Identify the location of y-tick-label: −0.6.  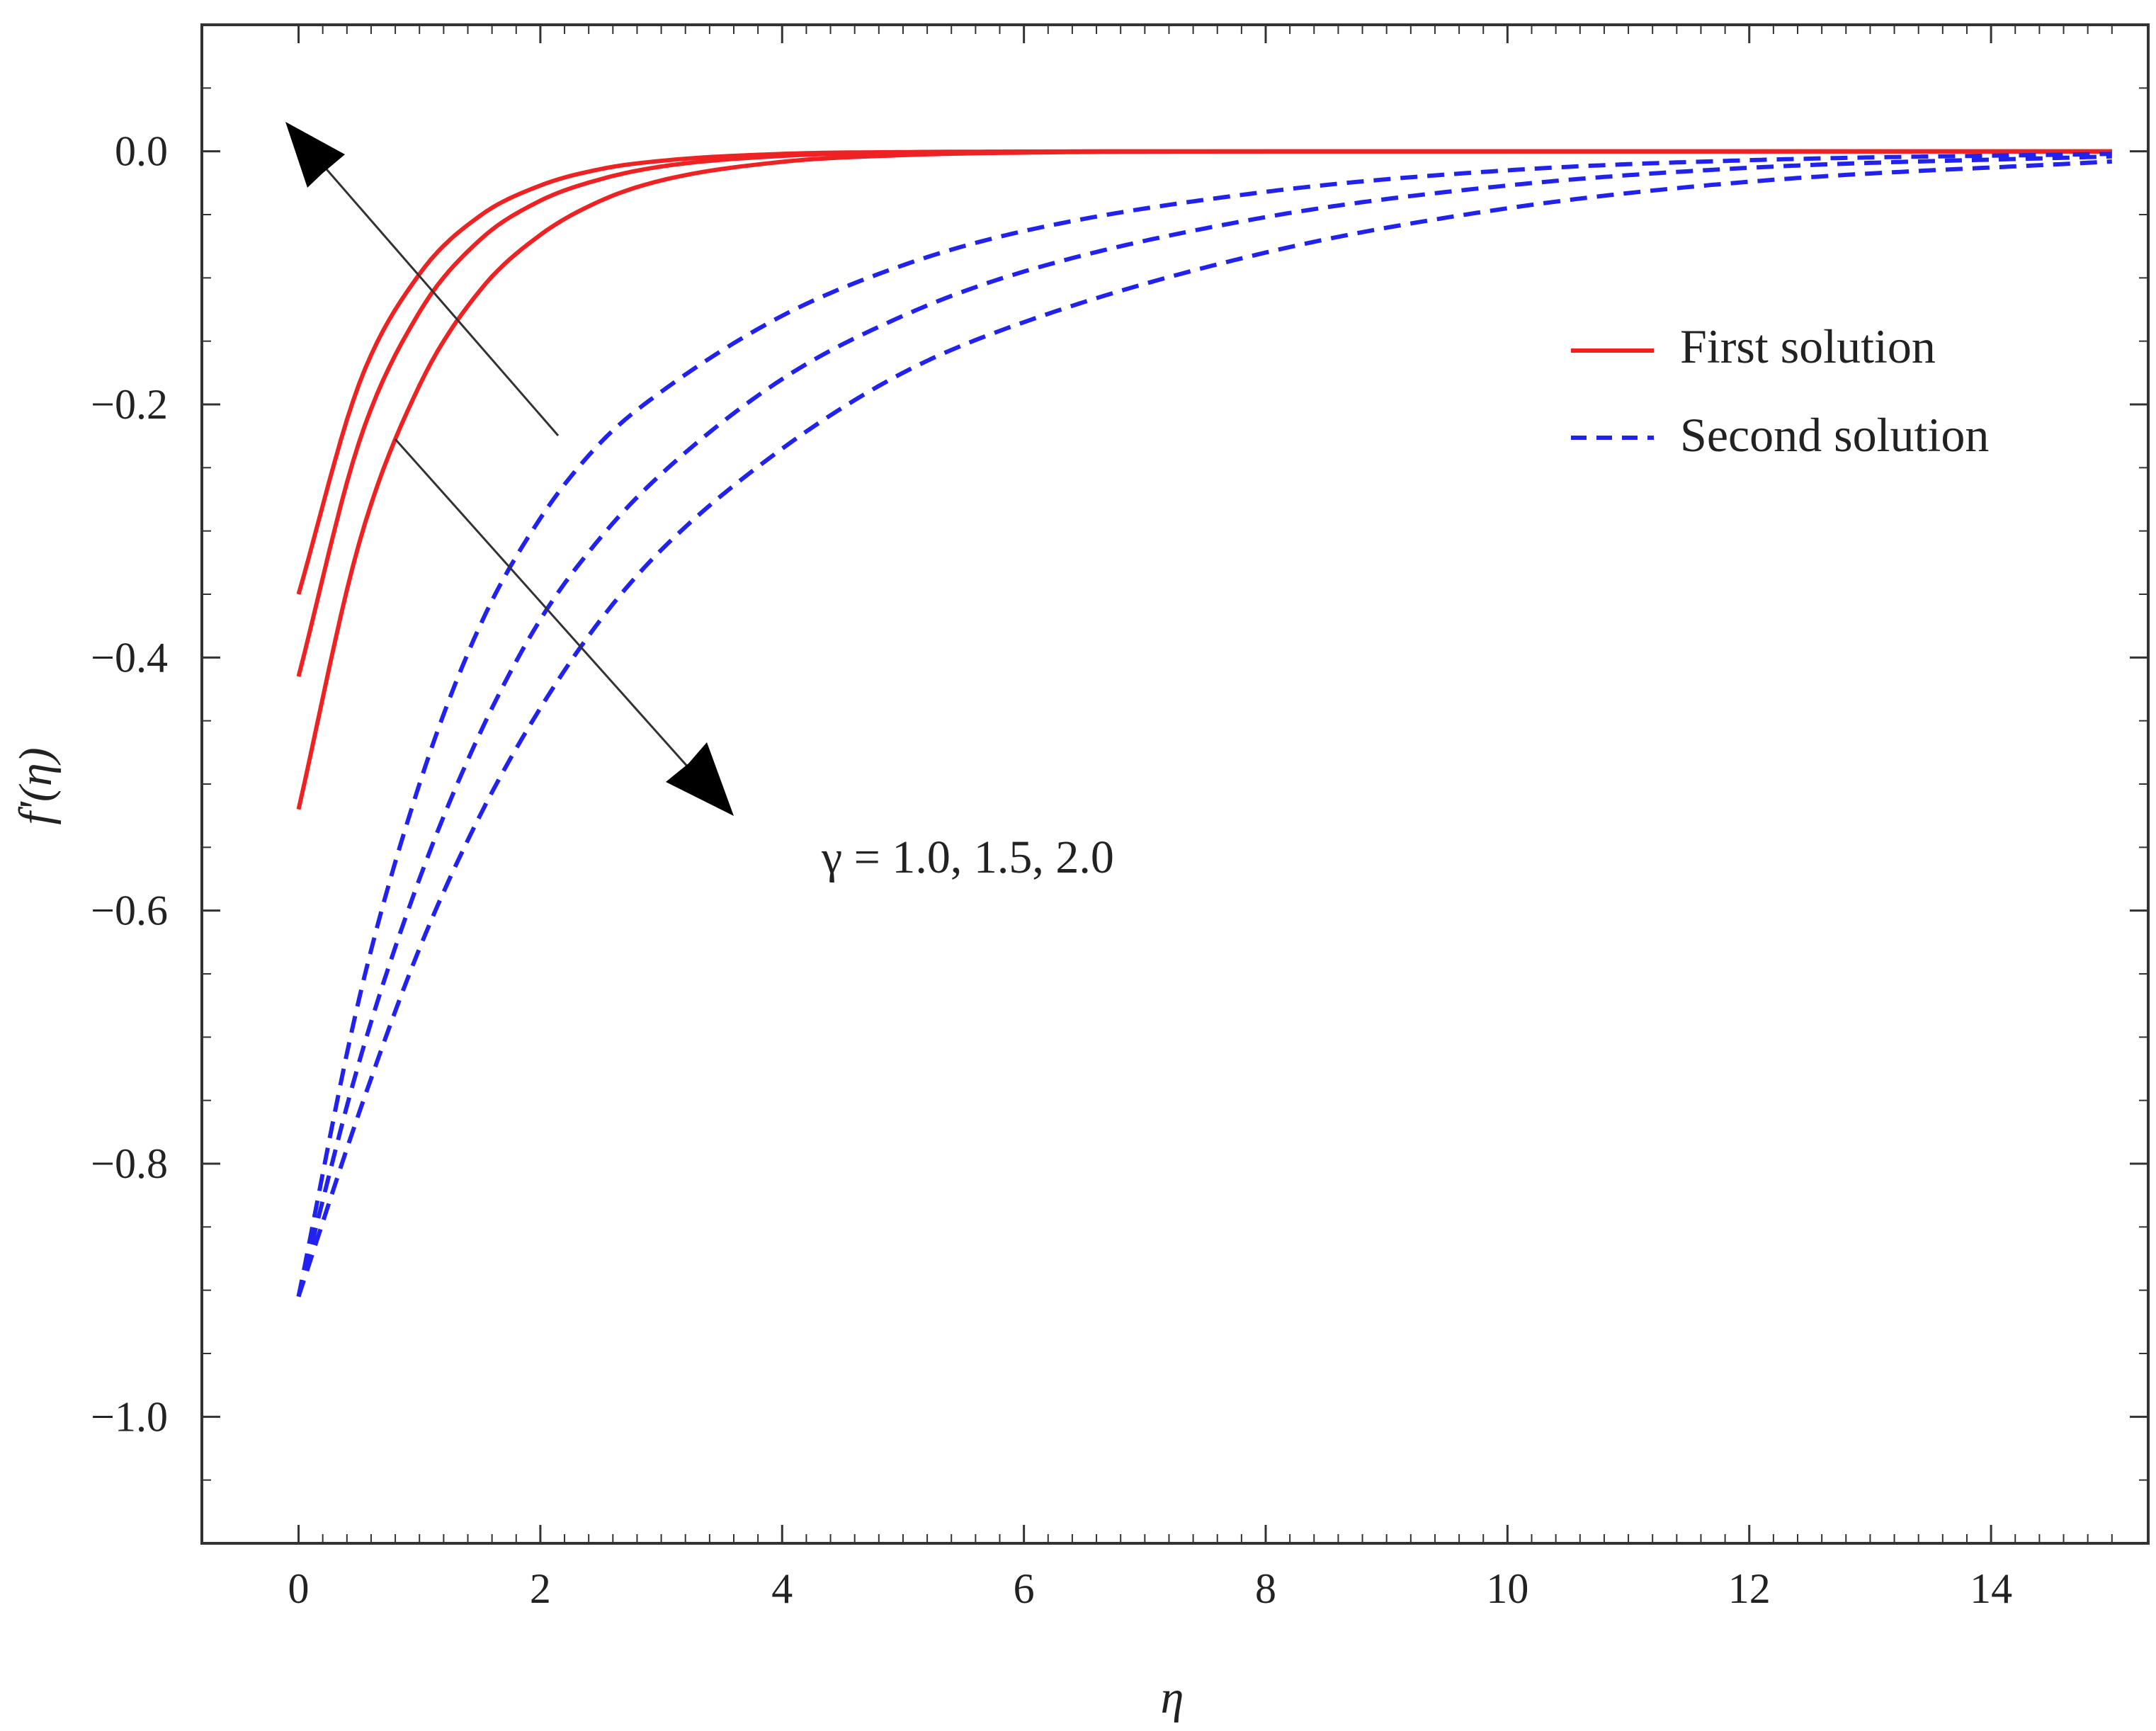
(130, 910).